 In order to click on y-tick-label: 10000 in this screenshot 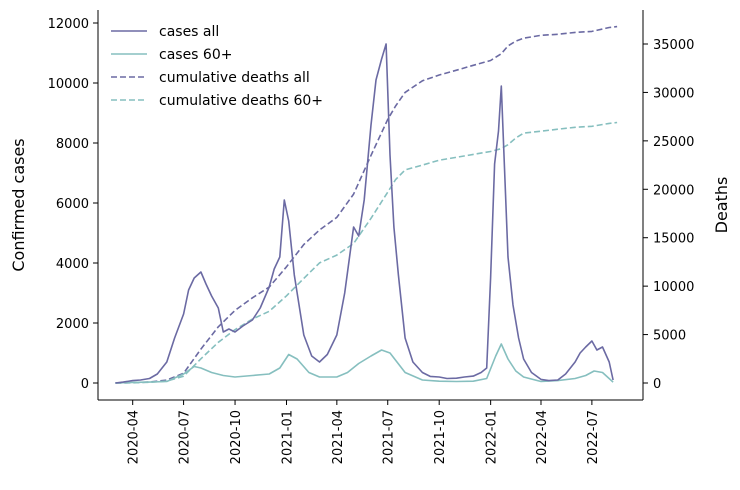, I will do `click(68, 84)`.